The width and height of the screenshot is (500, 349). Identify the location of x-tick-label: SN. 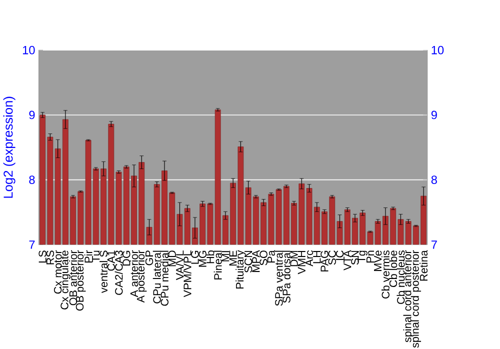
(355, 257).